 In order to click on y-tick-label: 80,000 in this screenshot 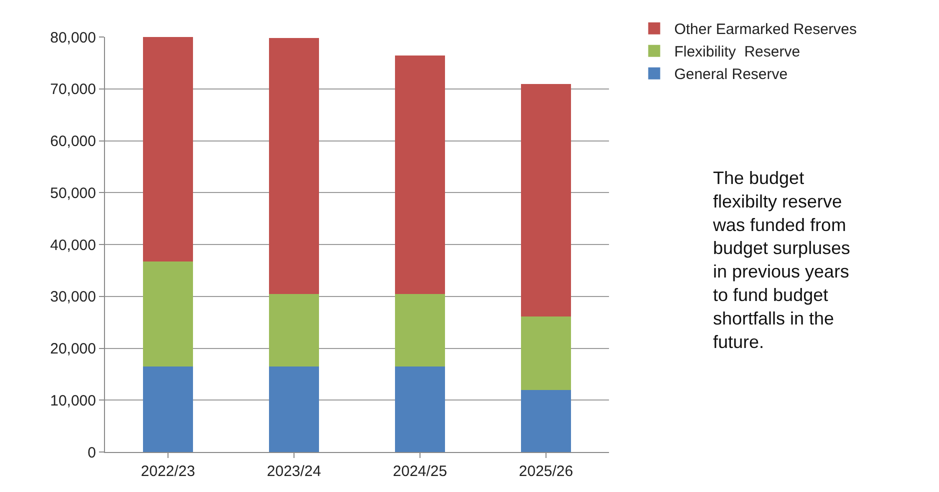, I will do `click(73, 37)`.